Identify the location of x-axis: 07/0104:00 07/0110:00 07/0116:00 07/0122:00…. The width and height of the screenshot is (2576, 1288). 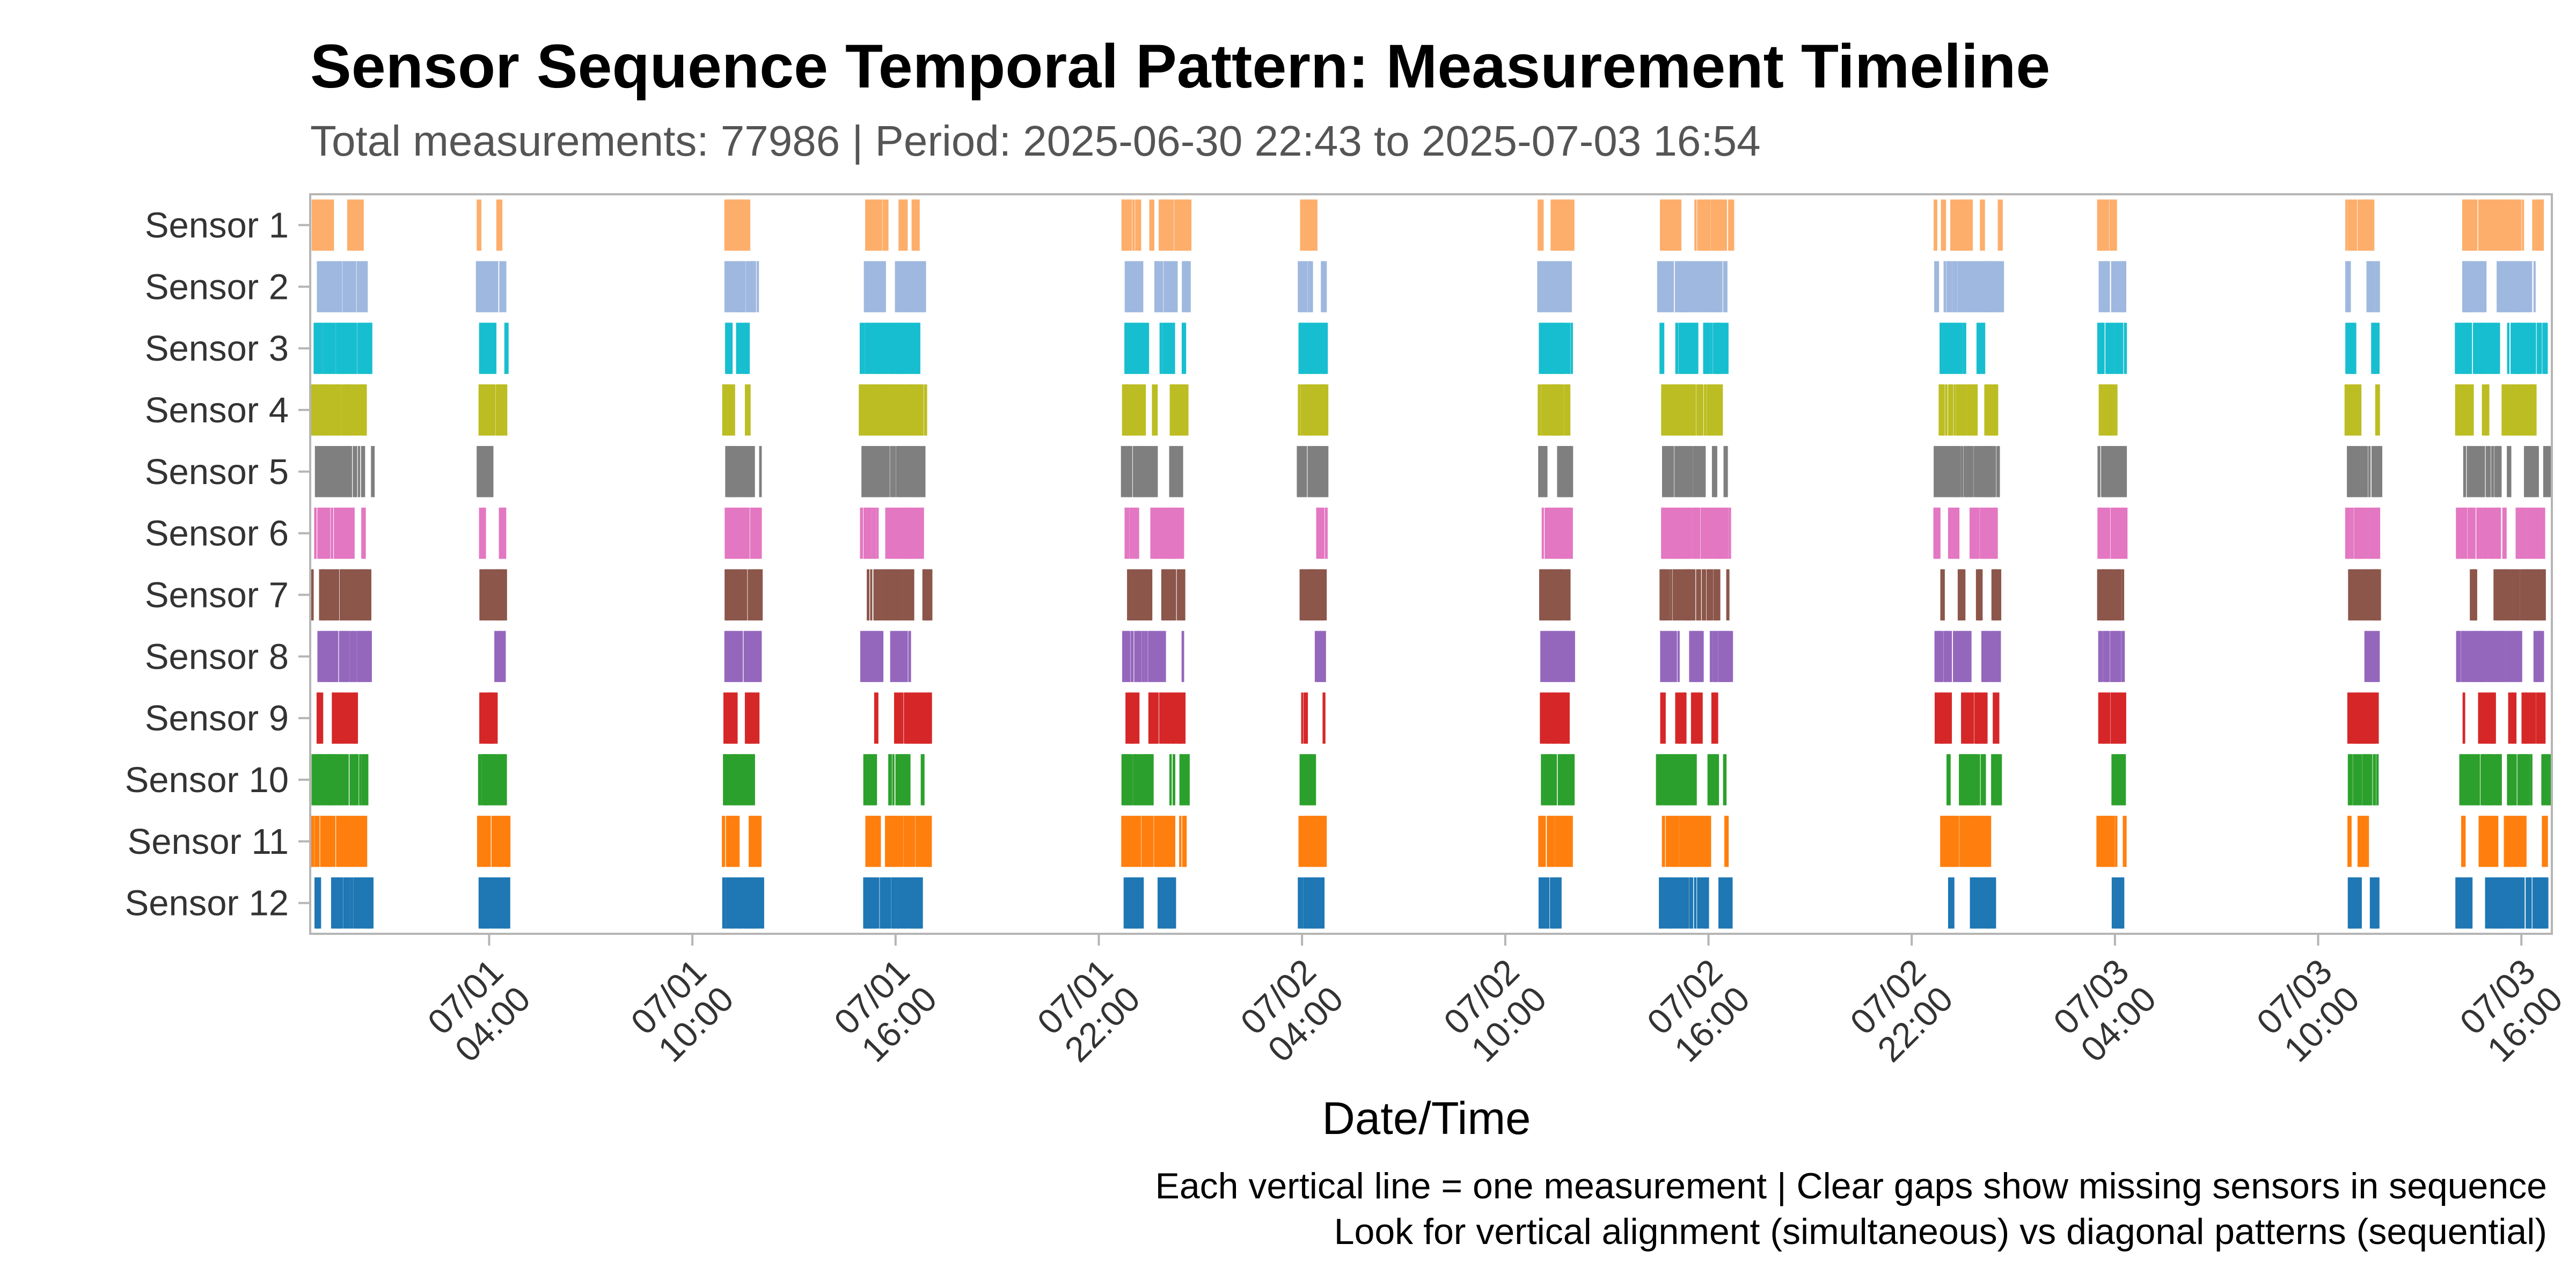
(1495, 1002).